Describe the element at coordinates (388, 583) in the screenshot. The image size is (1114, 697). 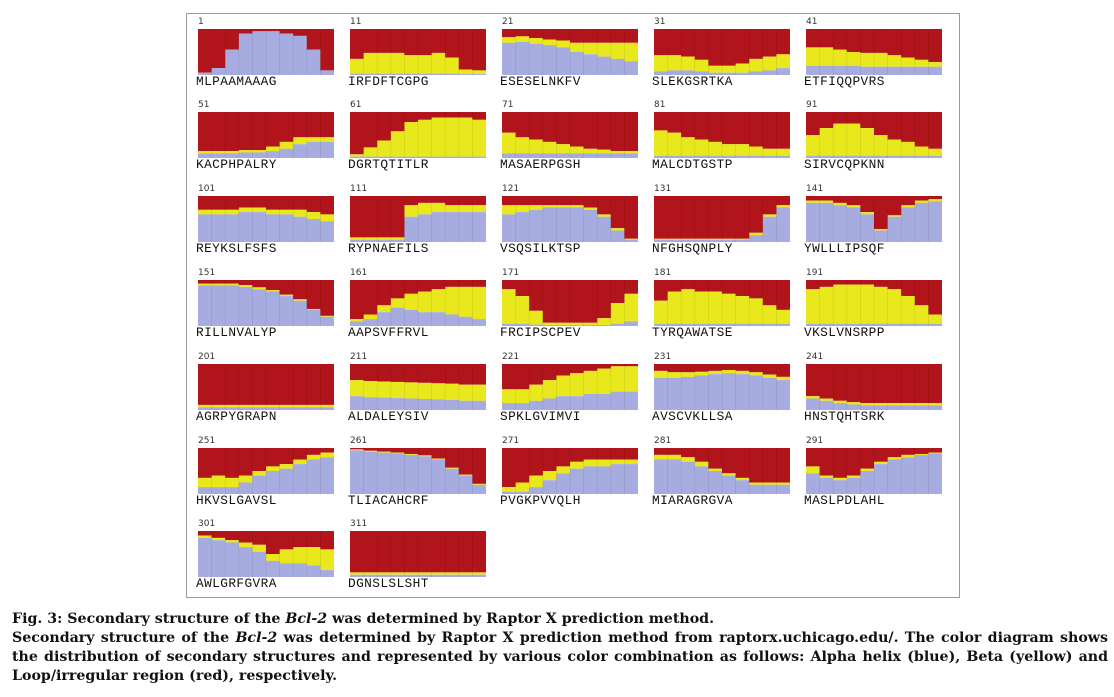
I see `residue-sequence: DGNSLSLSHT` at that location.